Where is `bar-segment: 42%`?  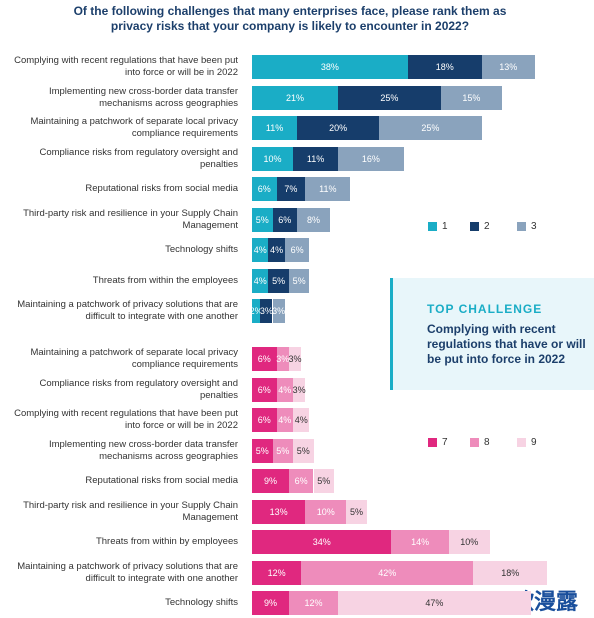
bar-segment: 42% is located at coordinates (387, 572).